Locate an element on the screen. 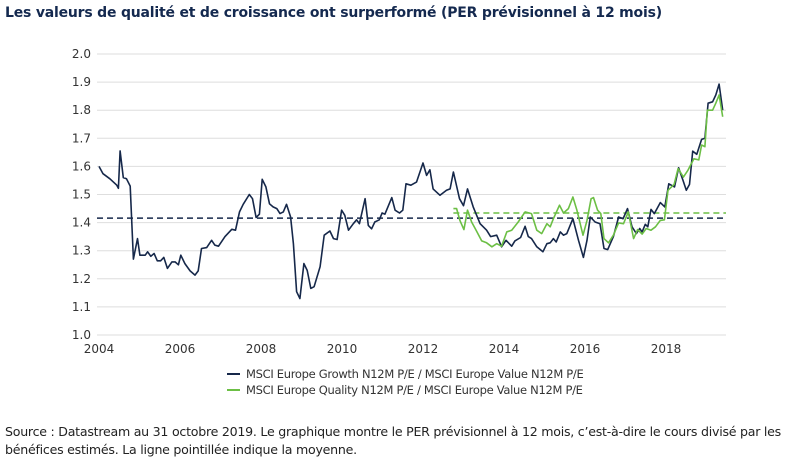 This screenshot has height=462, width=800. y-tick-label: 1.1 is located at coordinates (81, 307).